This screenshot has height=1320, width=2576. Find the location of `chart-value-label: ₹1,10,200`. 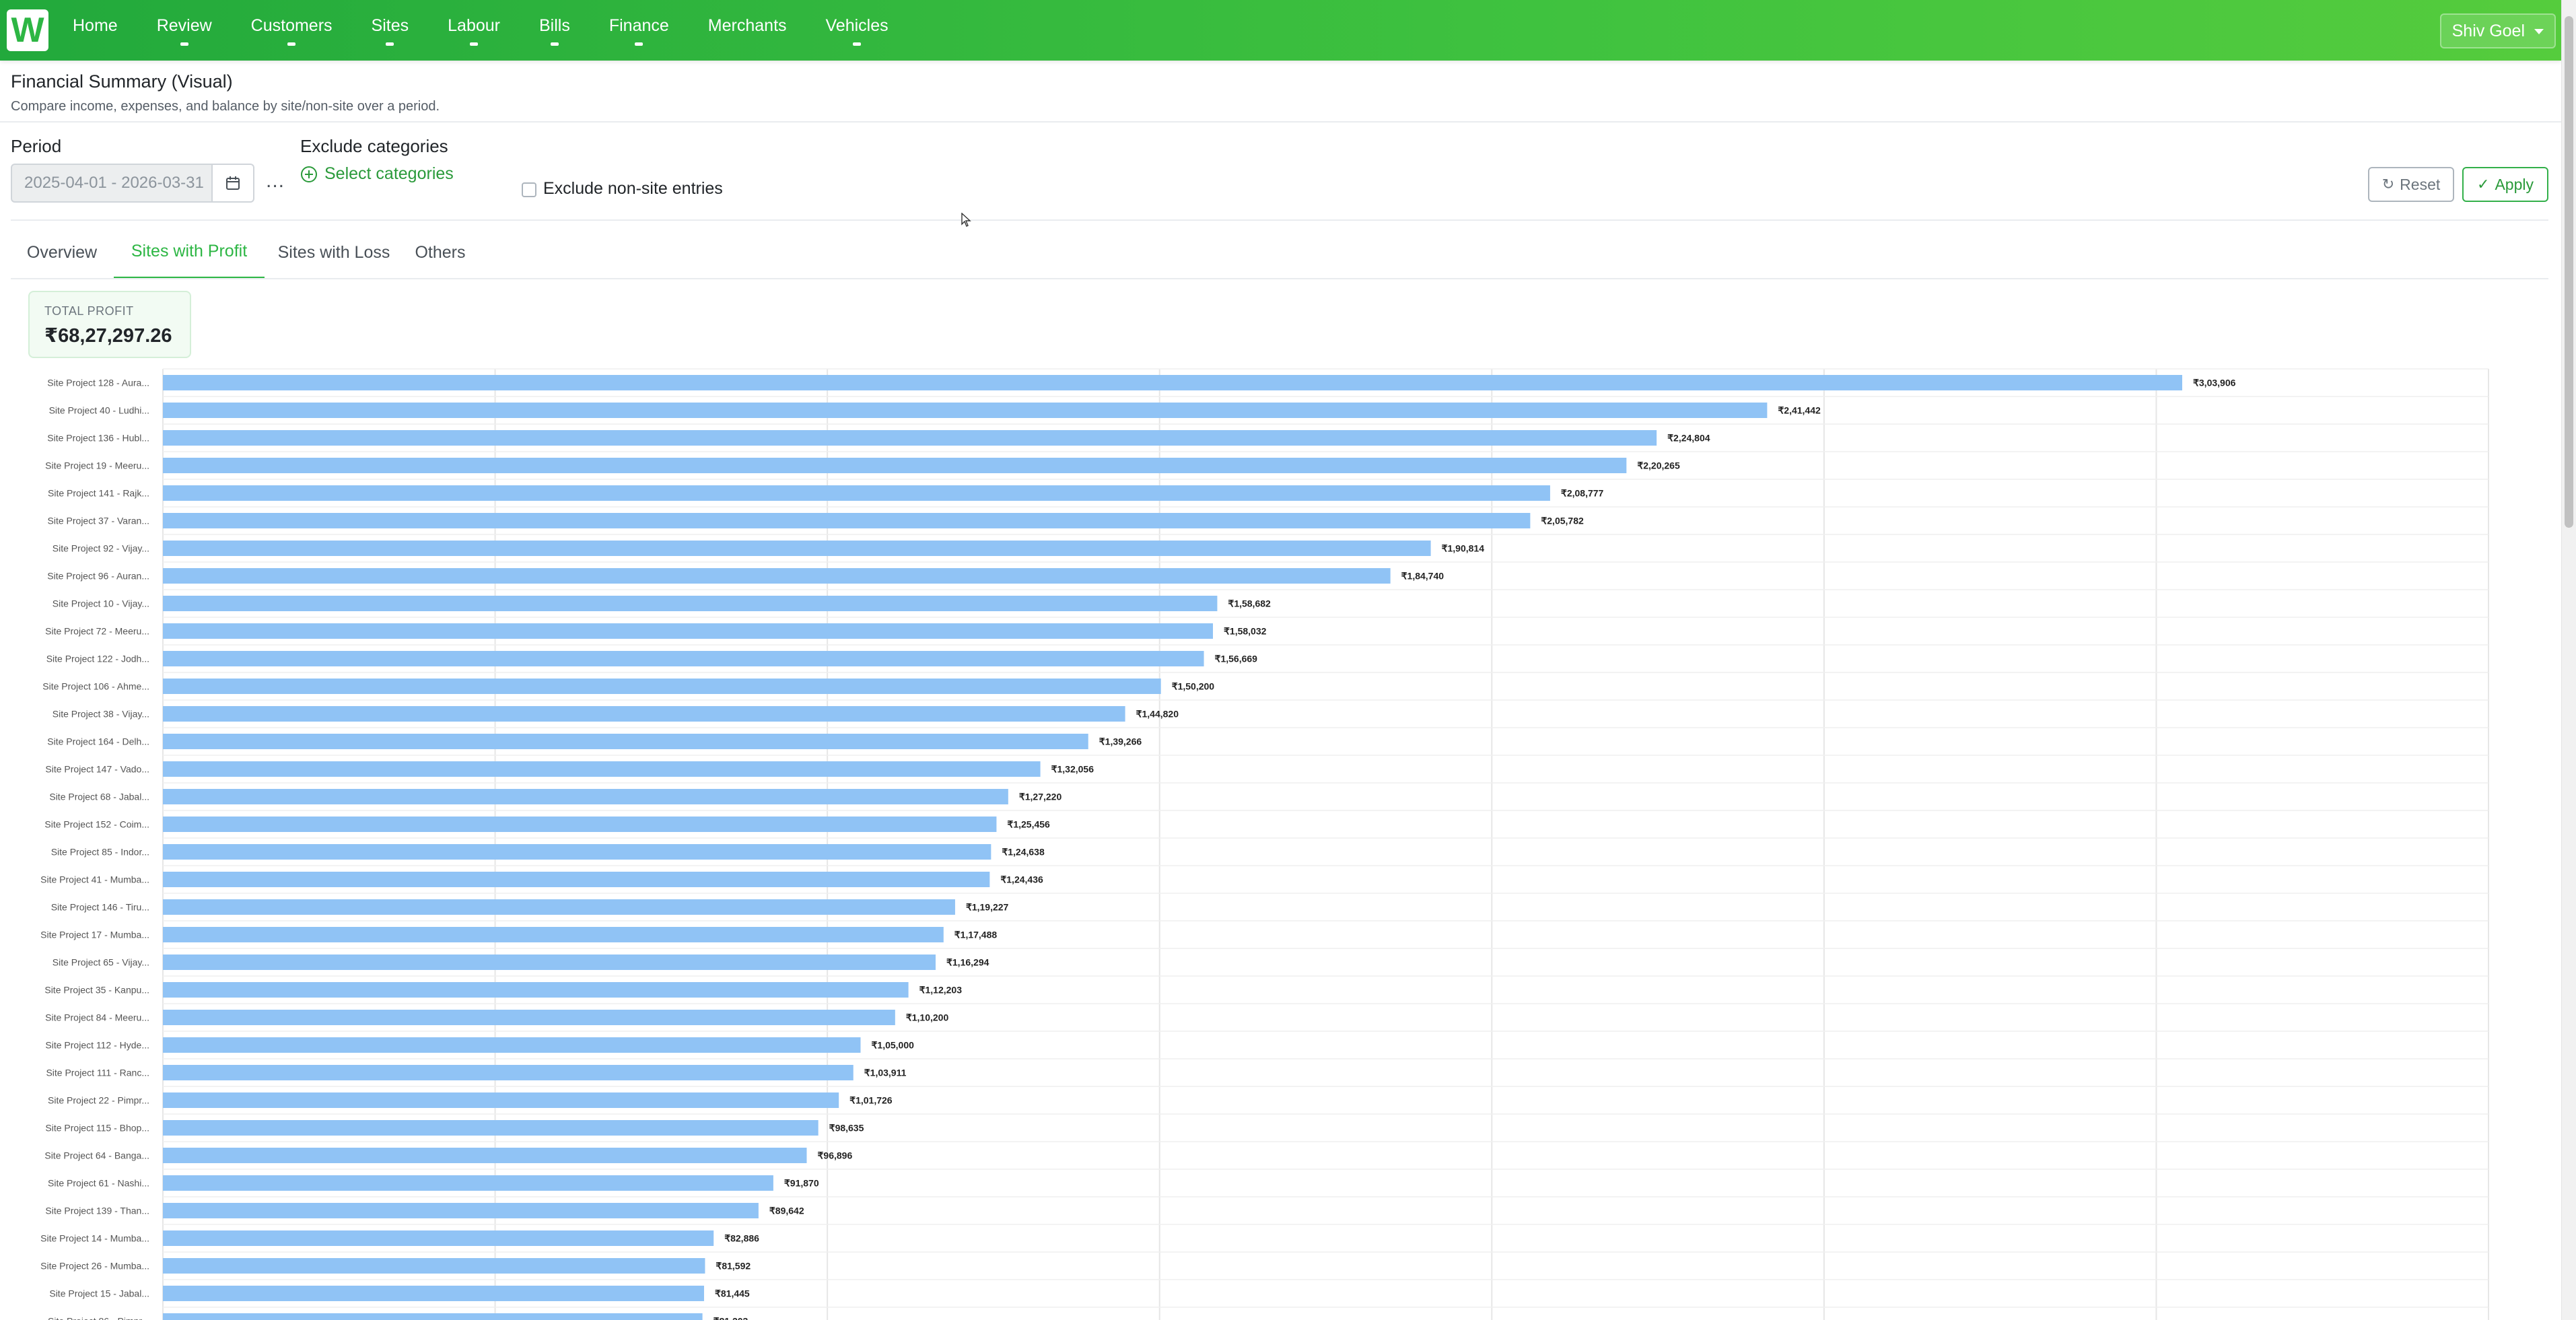

chart-value-label: ₹1,10,200 is located at coordinates (927, 1017).